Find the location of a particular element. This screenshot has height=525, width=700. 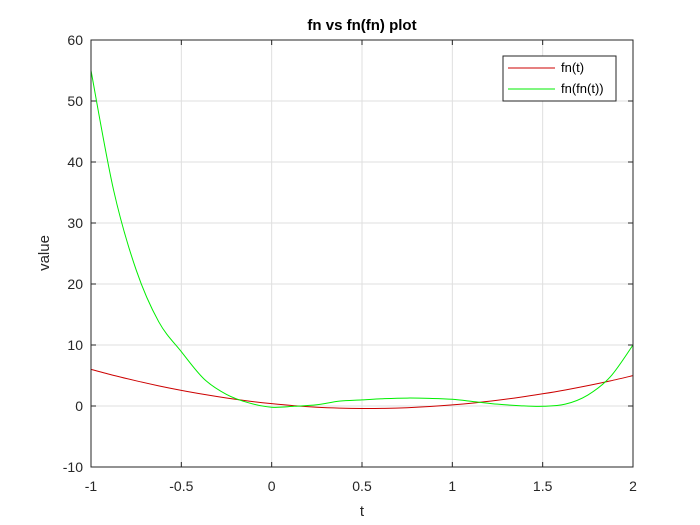

series-line-fn is located at coordinates (362, 388).